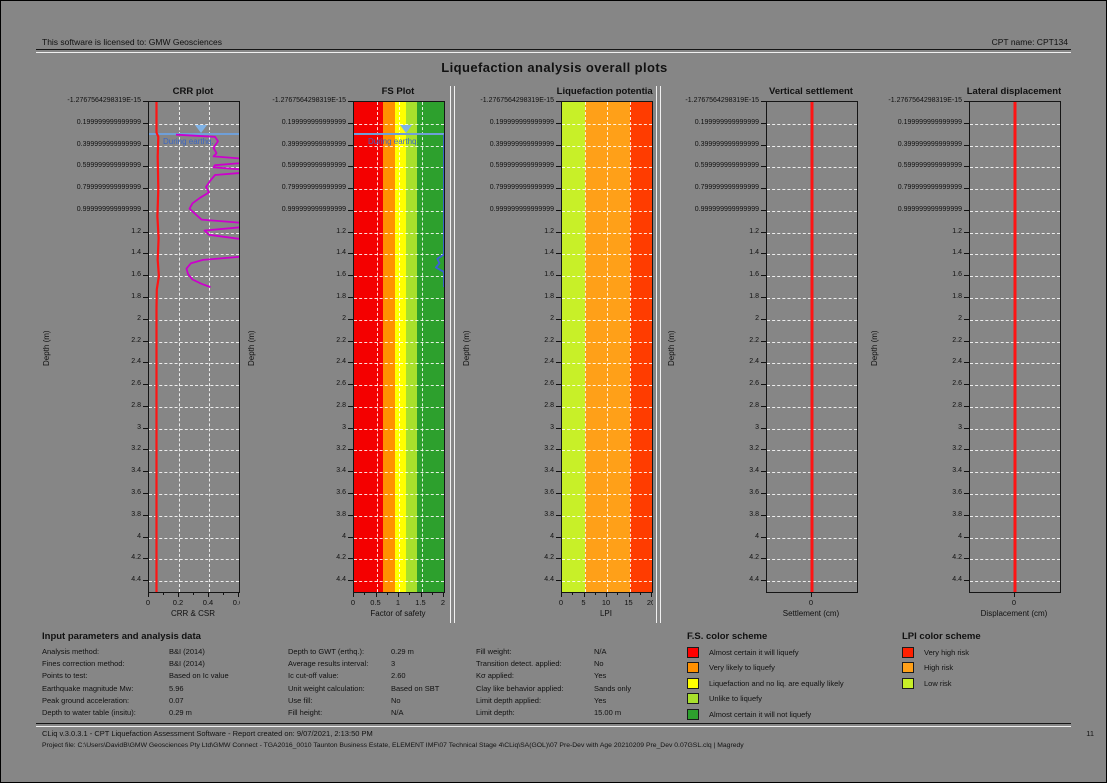 The height and width of the screenshot is (783, 1107). What do you see at coordinates (194, 133) in the screenshot?
I see `water-table-line` at bounding box center [194, 133].